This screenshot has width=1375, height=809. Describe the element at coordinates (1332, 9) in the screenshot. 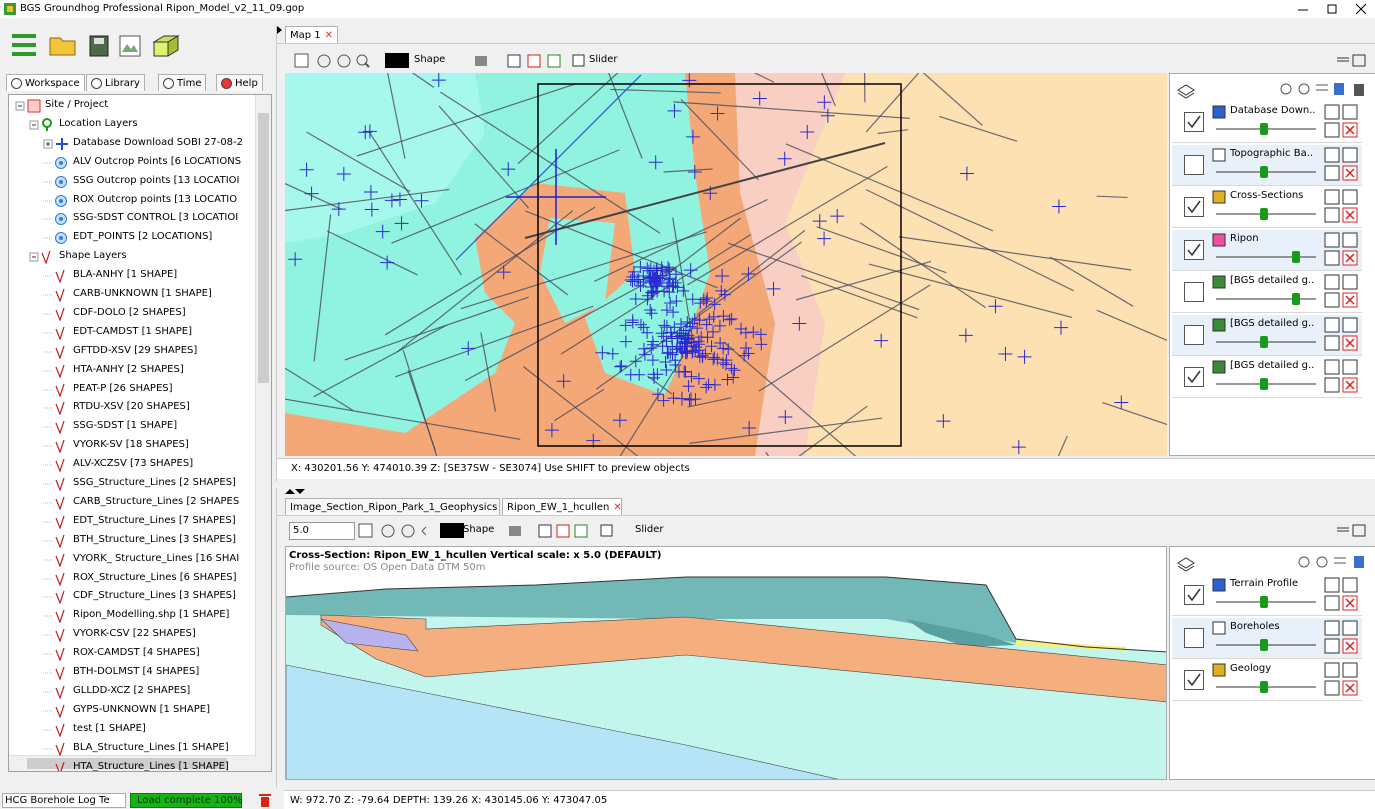

I see `window-controls` at that location.